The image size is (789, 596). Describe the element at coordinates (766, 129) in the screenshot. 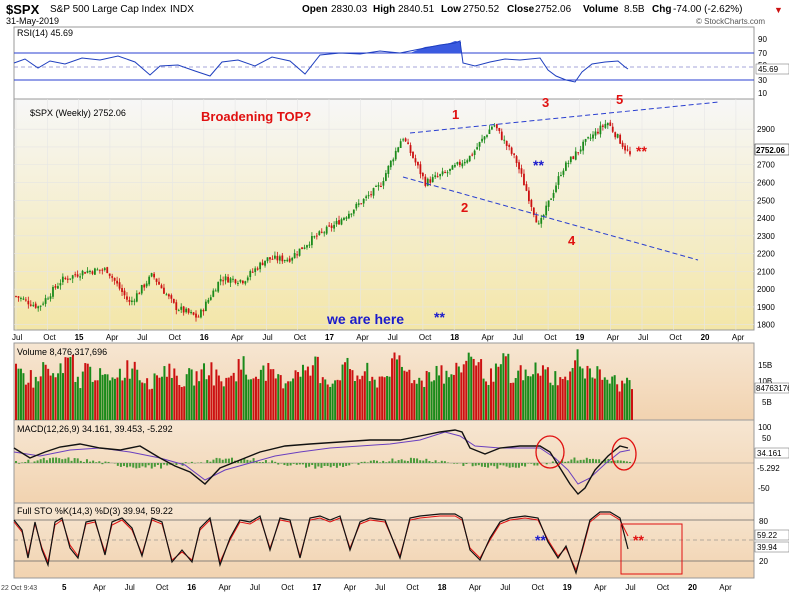

I see `price-y-tick: 2900` at that location.